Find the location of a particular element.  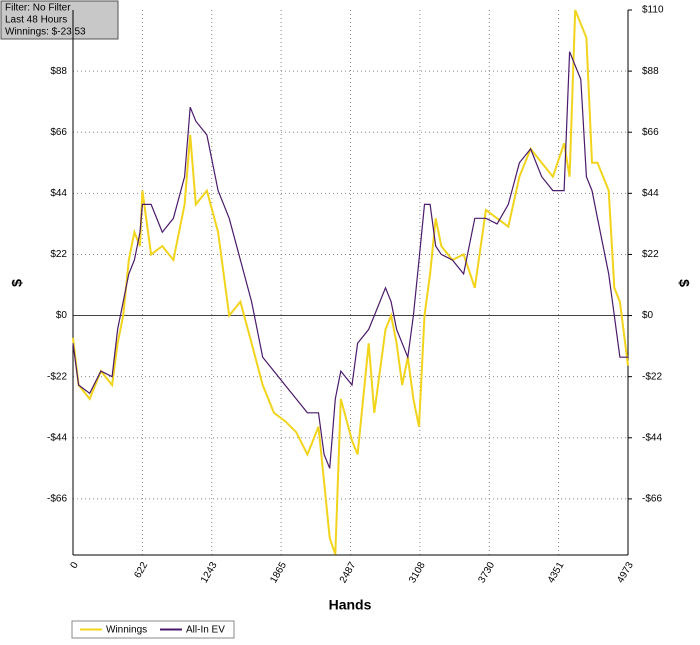

x-tick-label: 622 is located at coordinates (141, 570).